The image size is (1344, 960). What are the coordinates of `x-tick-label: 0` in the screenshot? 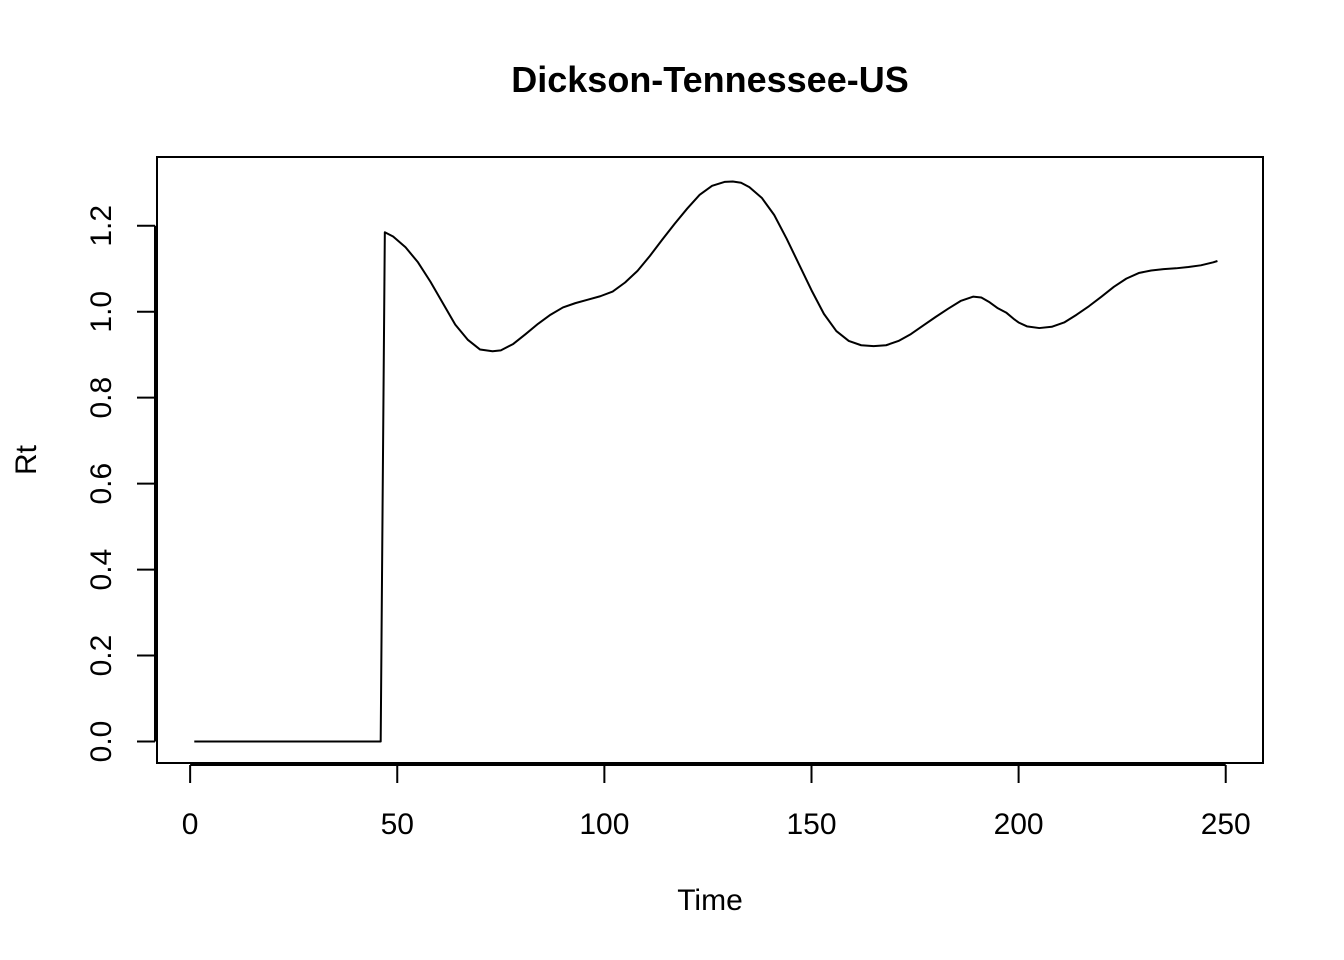 It's located at (190, 824).